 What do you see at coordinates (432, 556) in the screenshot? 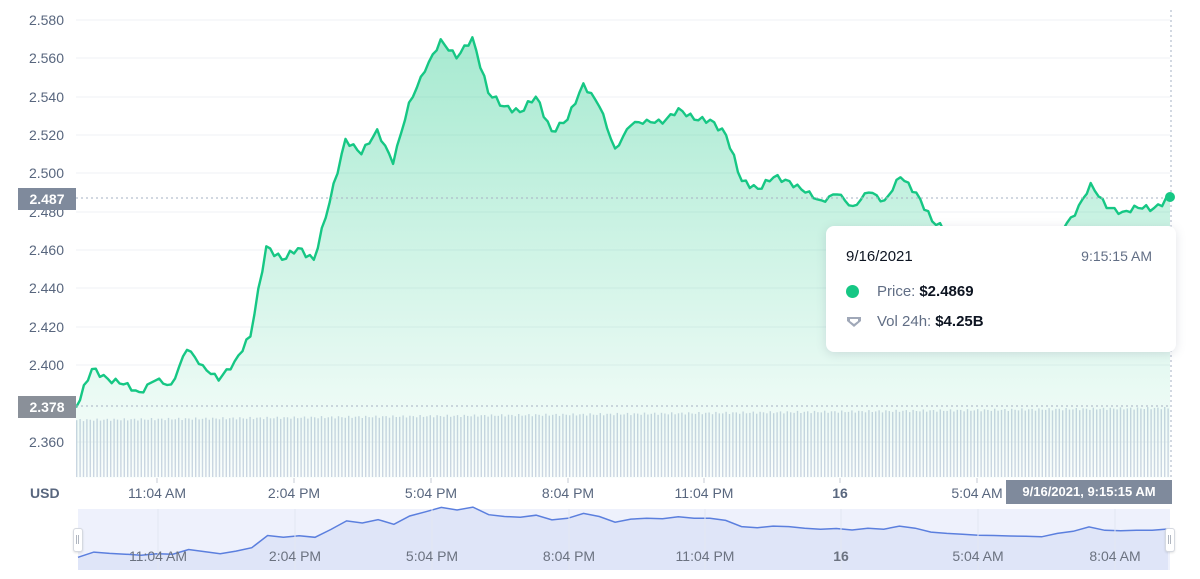
I see `navigator-label: 5:04 PM` at bounding box center [432, 556].